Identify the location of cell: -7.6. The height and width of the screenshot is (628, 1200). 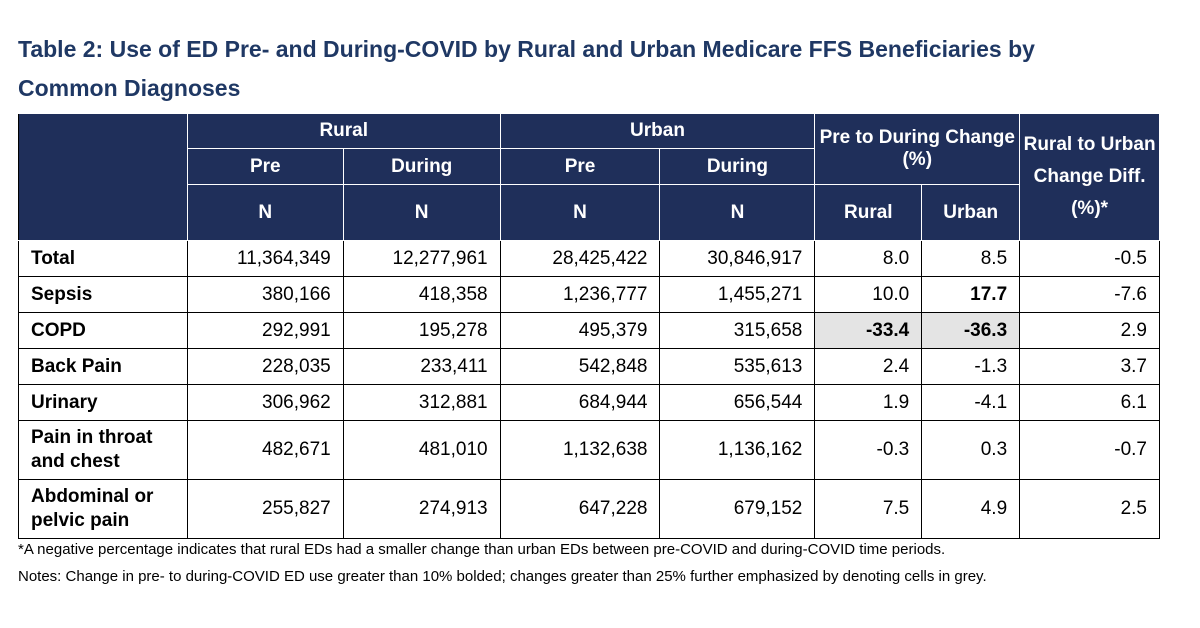
(1089, 294).